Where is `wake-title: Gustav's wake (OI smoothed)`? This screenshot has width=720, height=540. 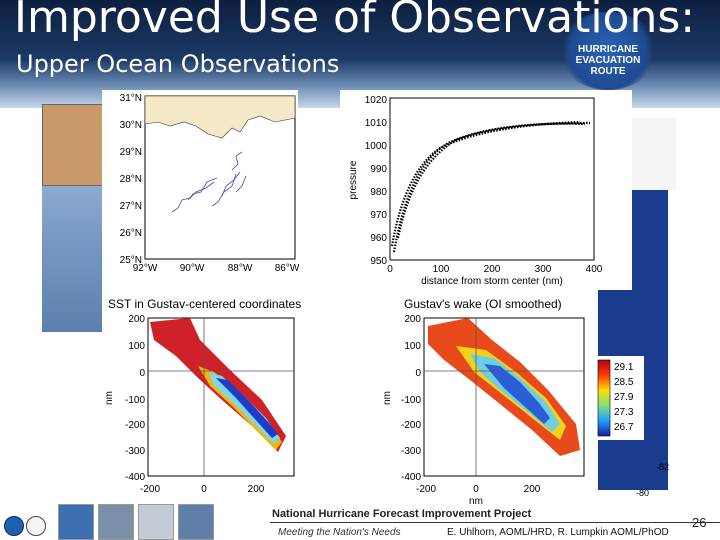 wake-title: Gustav's wake (OI smoothed) is located at coordinates (483, 304).